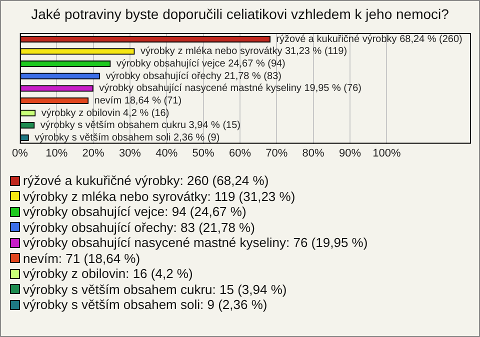 This screenshot has height=337, width=480. What do you see at coordinates (140, 126) in the screenshot?
I see `data-label: výrobky s větším obsahem cukru 3,94 % (15)` at bounding box center [140, 126].